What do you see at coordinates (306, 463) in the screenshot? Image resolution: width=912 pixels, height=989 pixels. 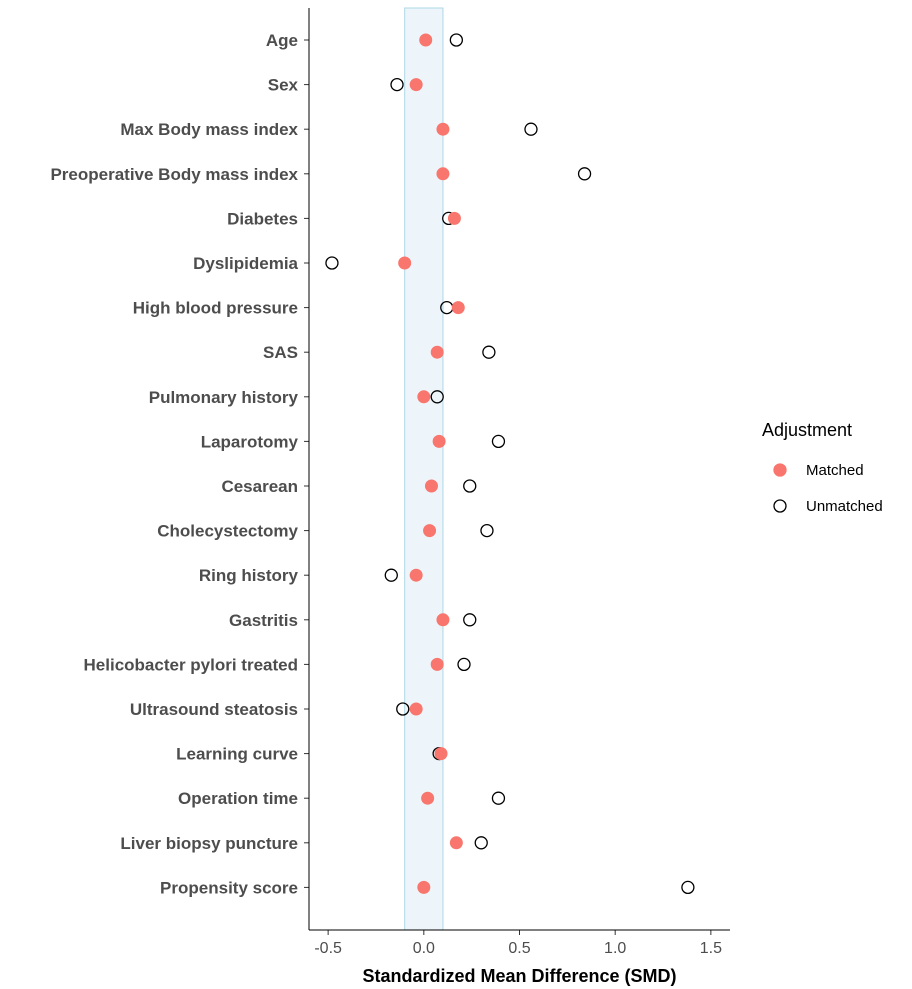 I see `y-axis-ticks` at bounding box center [306, 463].